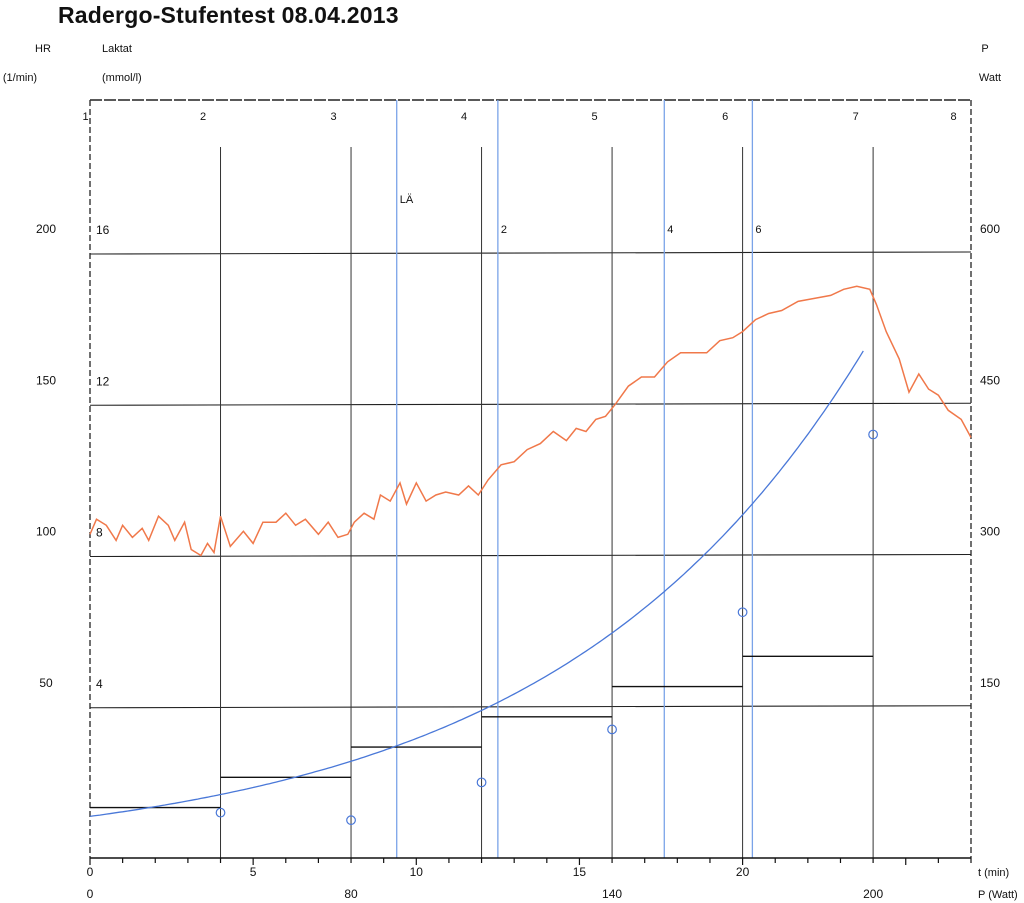 This screenshot has height=903, width=1024. Describe the element at coordinates (482, 732) in the screenshot. I see `power-steps` at that location.